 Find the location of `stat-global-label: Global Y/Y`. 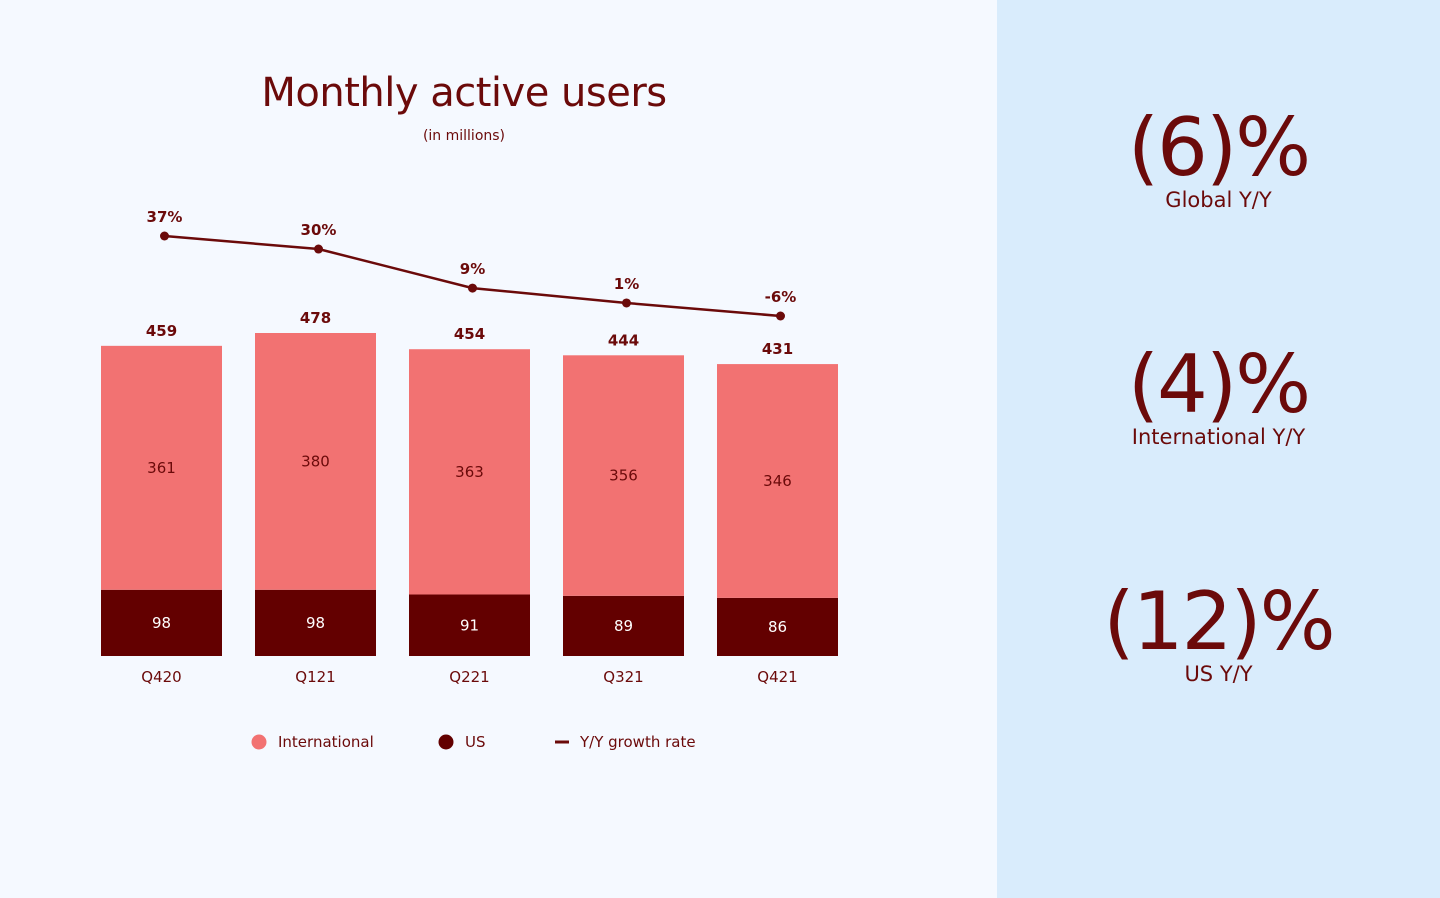

stat-global-label: Global Y/Y is located at coordinates (1218, 200).